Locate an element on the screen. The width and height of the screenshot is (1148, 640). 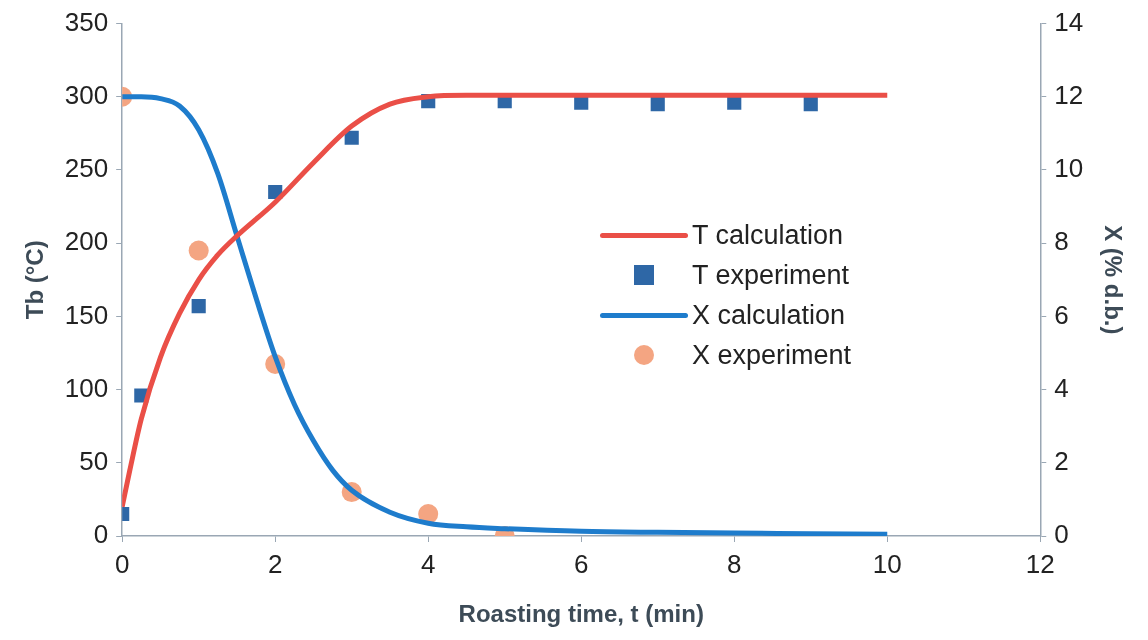
y-tick-label: 350 is located at coordinates (86, 21).